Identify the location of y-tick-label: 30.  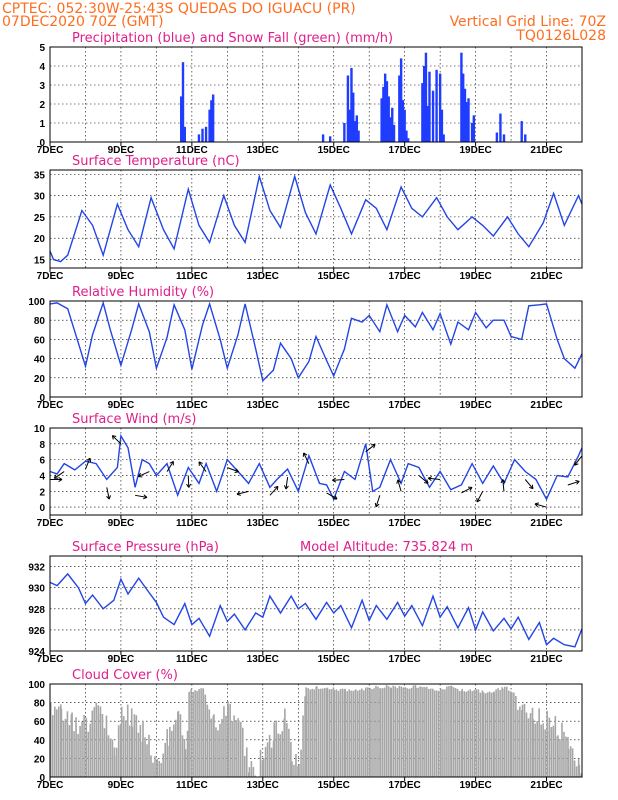
(40, 197).